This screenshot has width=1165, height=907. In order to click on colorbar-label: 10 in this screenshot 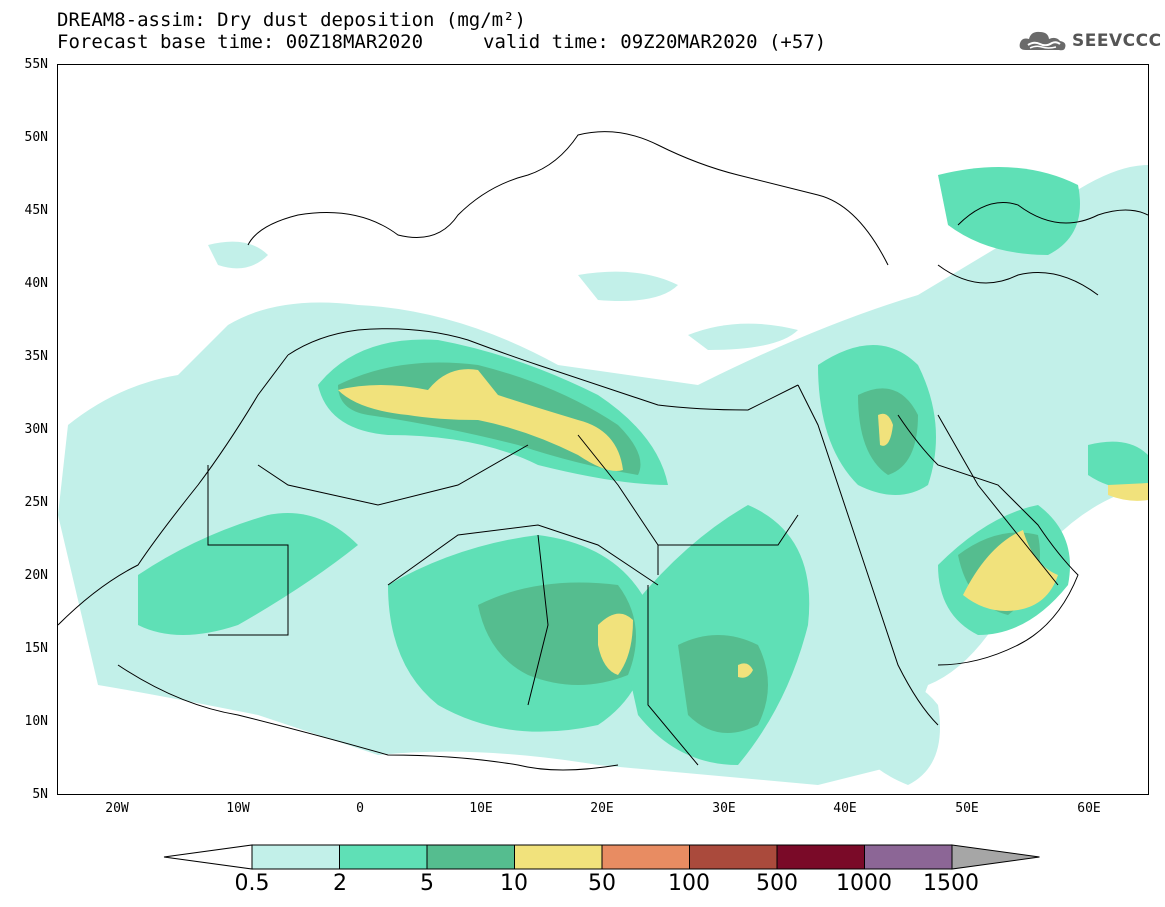, I will do `click(514, 883)`.